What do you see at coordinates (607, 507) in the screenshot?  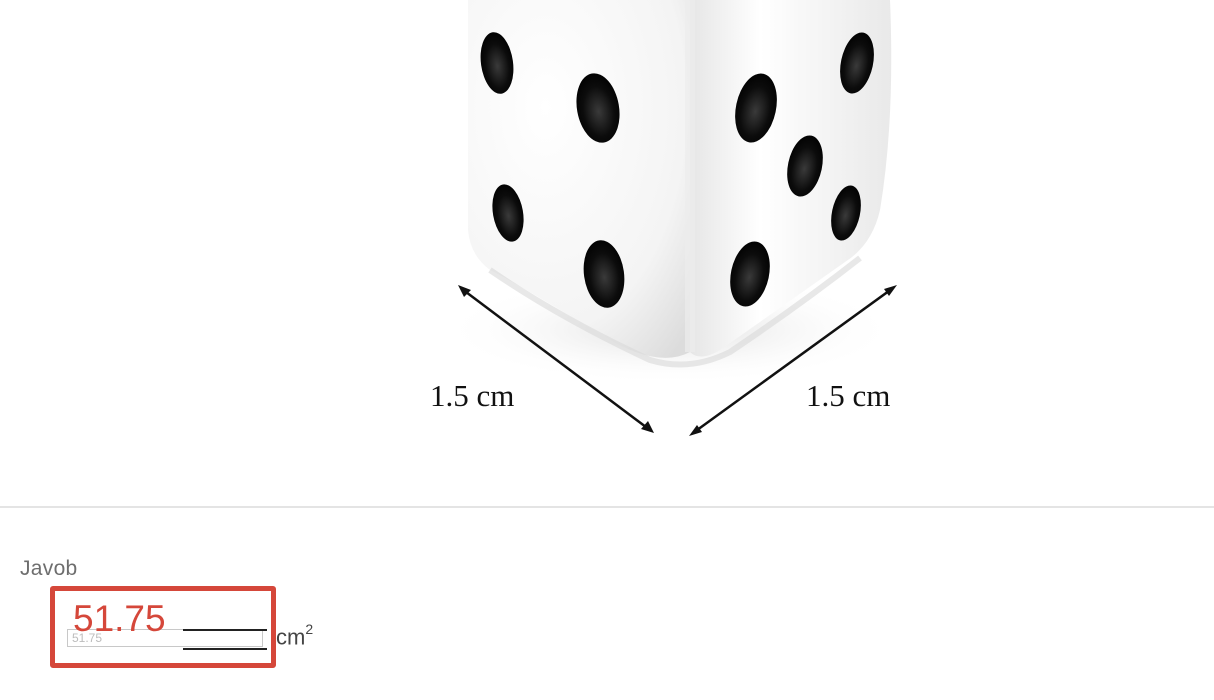 I see `section-divider` at bounding box center [607, 507].